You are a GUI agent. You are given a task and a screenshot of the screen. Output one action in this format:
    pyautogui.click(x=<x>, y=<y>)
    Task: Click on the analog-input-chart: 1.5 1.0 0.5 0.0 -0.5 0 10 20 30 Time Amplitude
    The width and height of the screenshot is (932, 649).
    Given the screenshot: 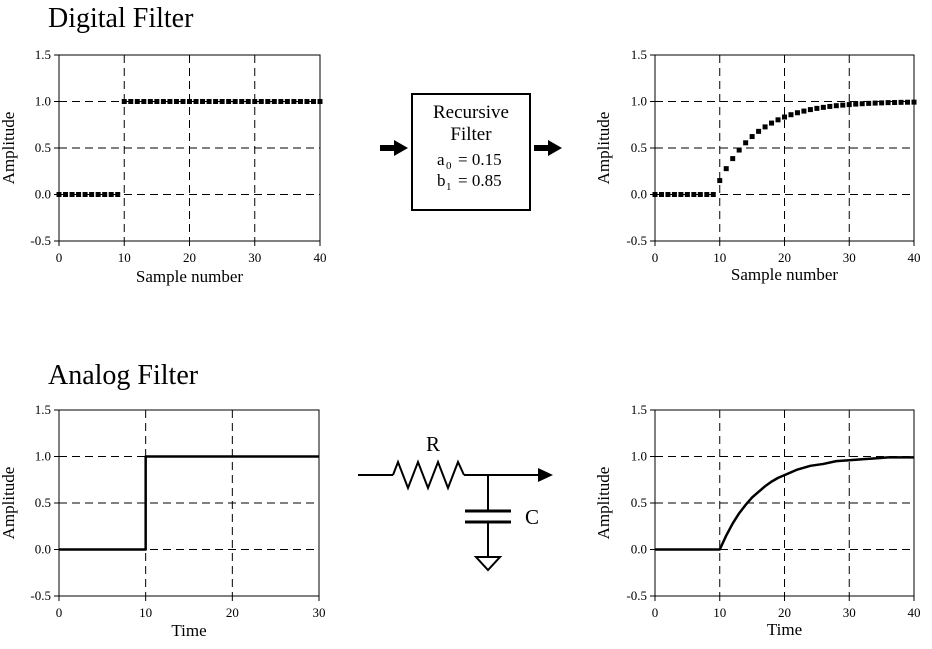 What is the action you would take?
    pyautogui.click(x=163, y=521)
    